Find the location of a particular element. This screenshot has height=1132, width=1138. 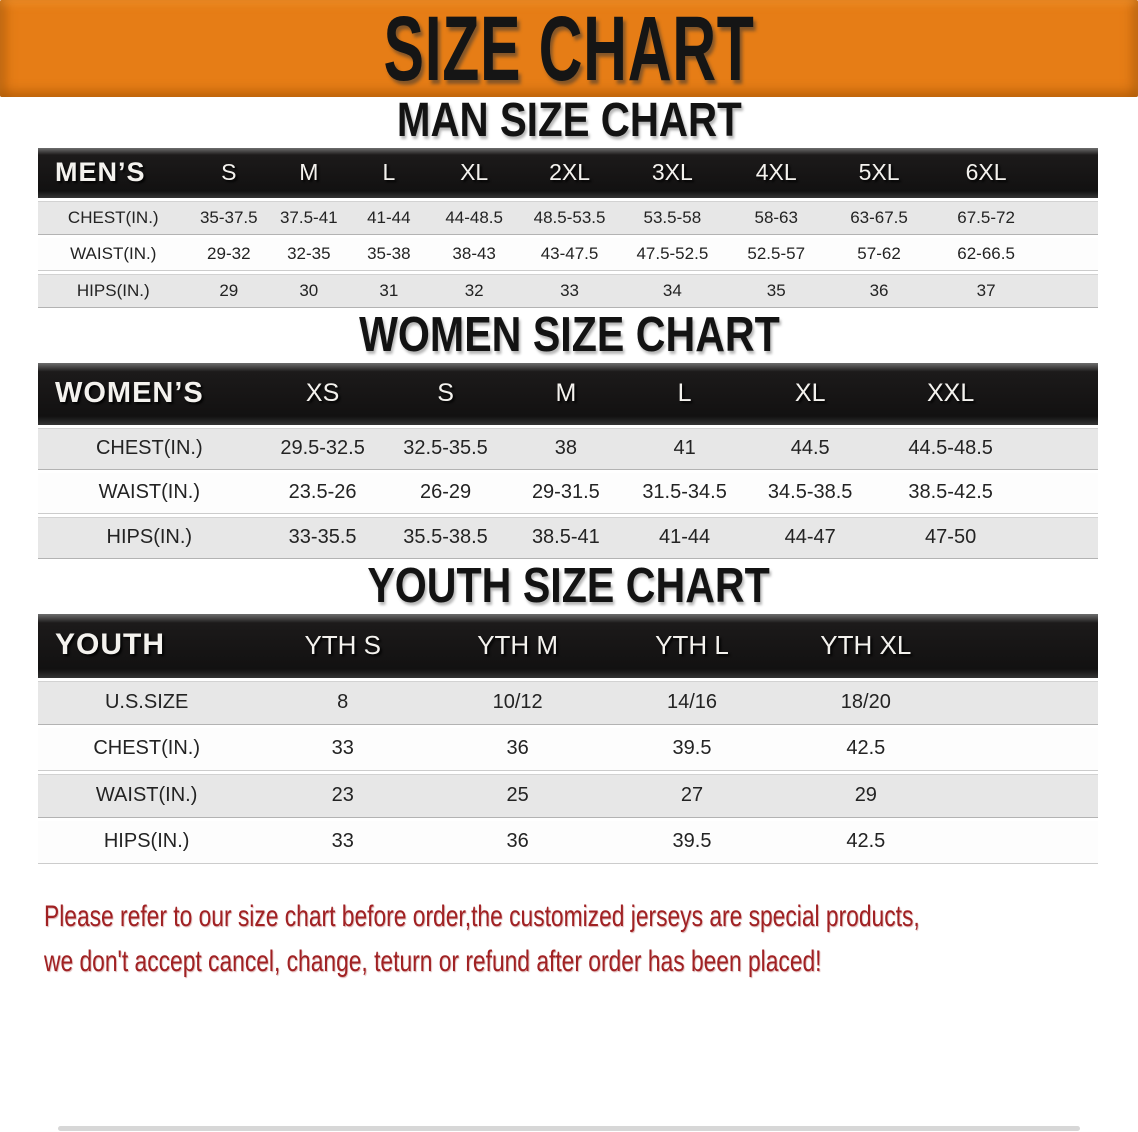

cell: 38.5-42.5 is located at coordinates (950, 493).